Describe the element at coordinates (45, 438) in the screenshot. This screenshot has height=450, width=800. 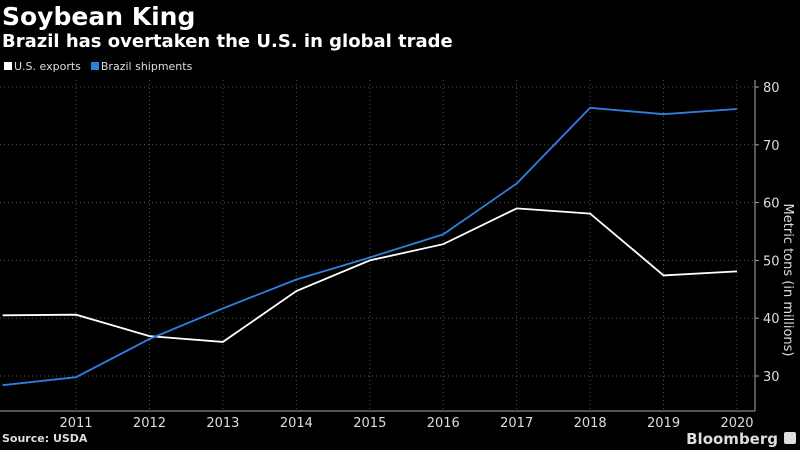
I see `source-note: Source: USDA` at that location.